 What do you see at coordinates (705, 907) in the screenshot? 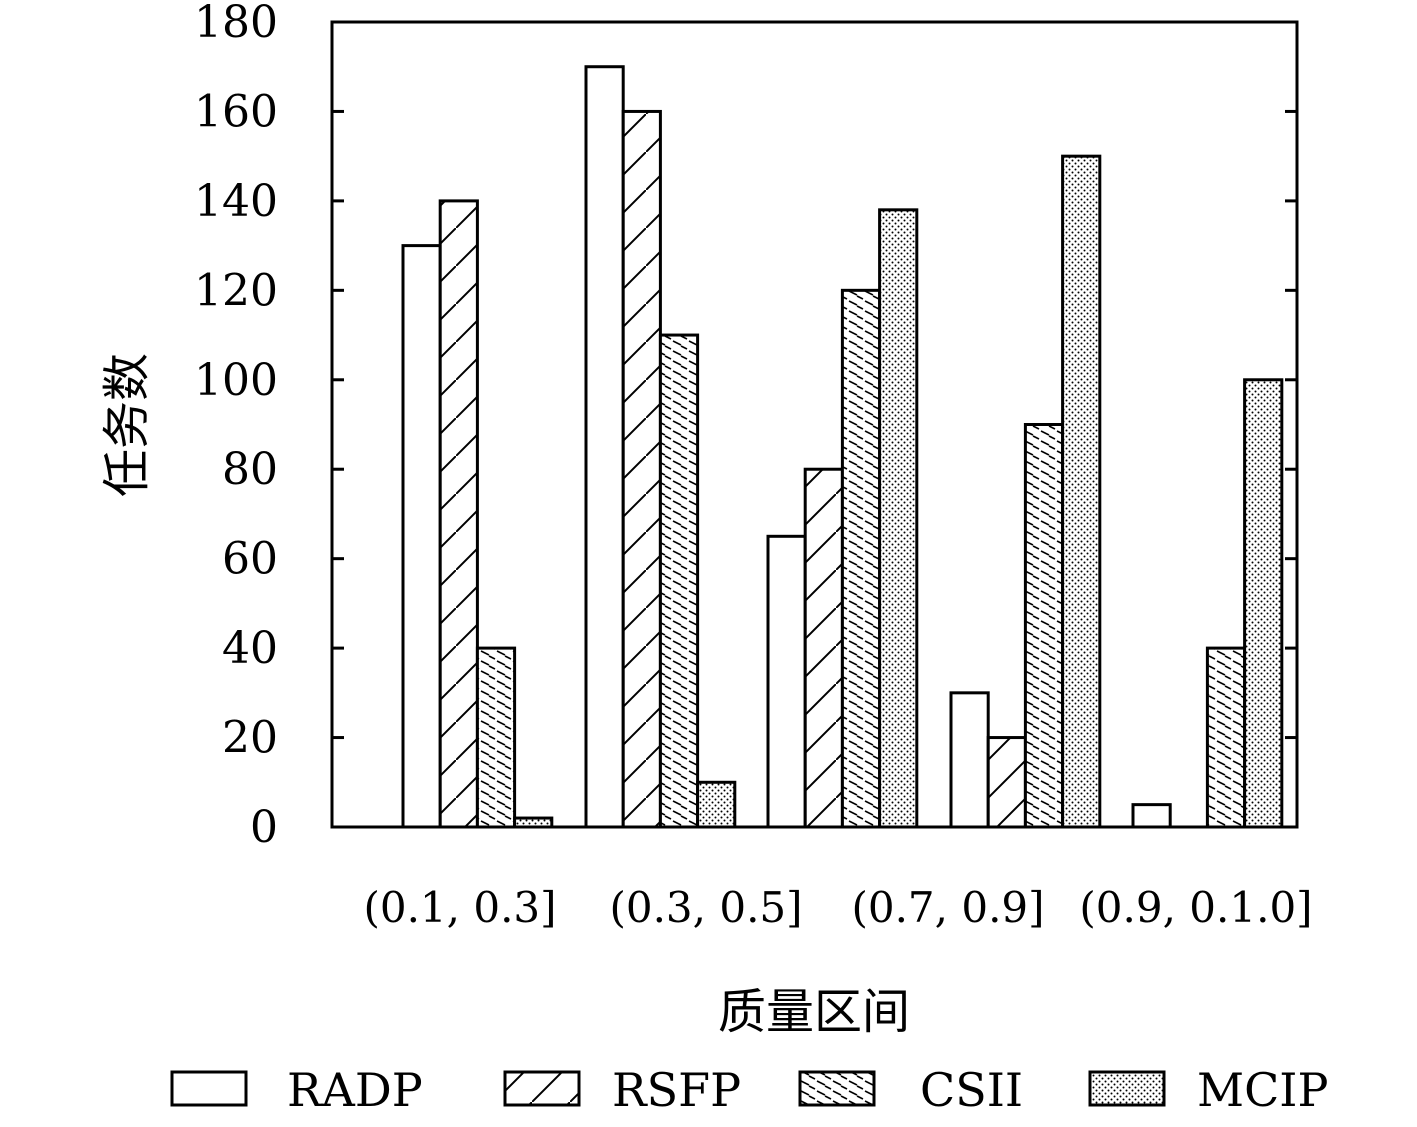
I see `x-category-label: (0.3, 0.5]` at bounding box center [705, 907].